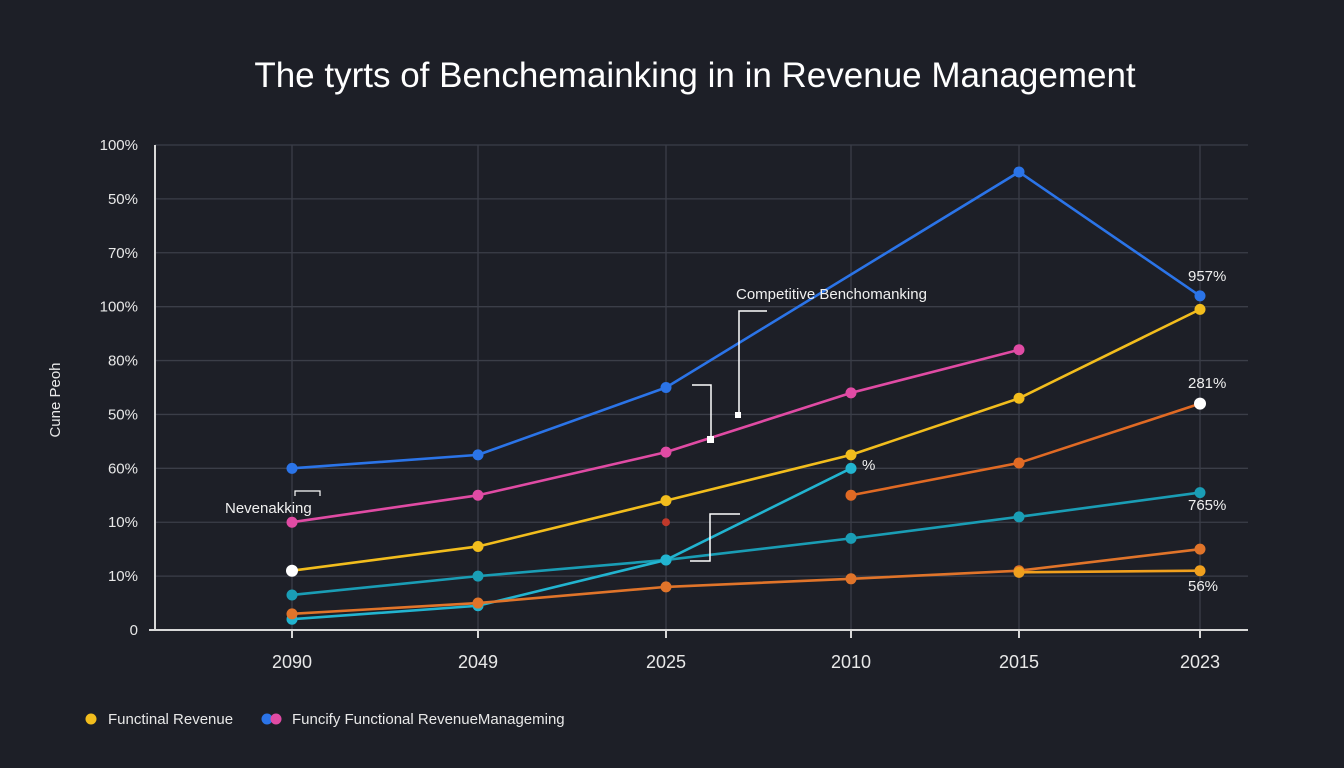 This screenshot has width=1344, height=768. What do you see at coordinates (428, 719) in the screenshot?
I see `legend-label: Funcify Functional RevenueManageming` at bounding box center [428, 719].